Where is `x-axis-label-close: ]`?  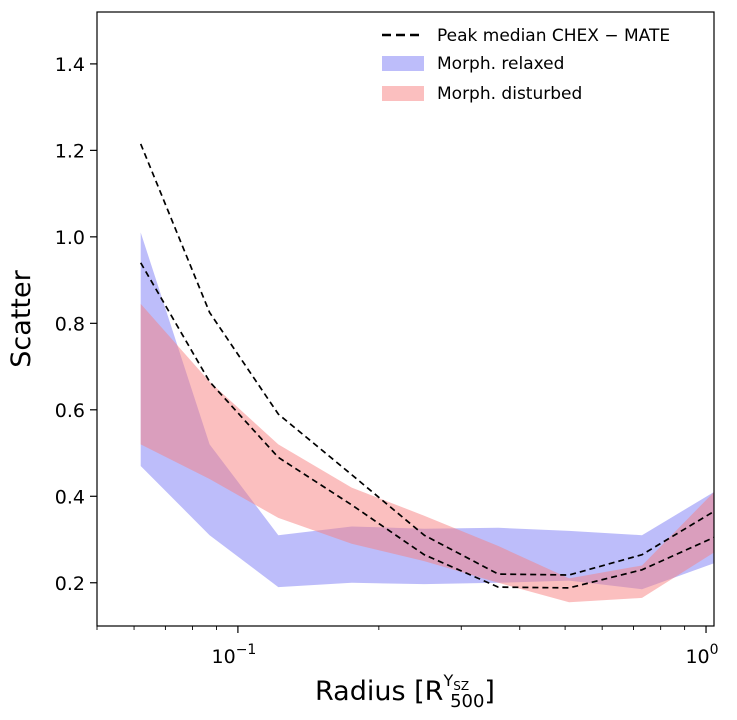
x-axis-label-close: ] is located at coordinates (489, 691).